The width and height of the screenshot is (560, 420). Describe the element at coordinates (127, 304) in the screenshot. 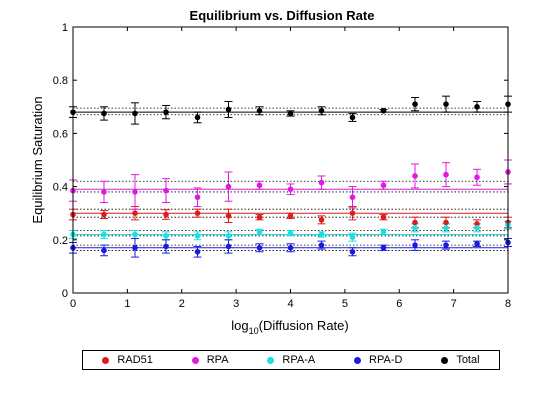

I see `x-tick-label: 1` at that location.